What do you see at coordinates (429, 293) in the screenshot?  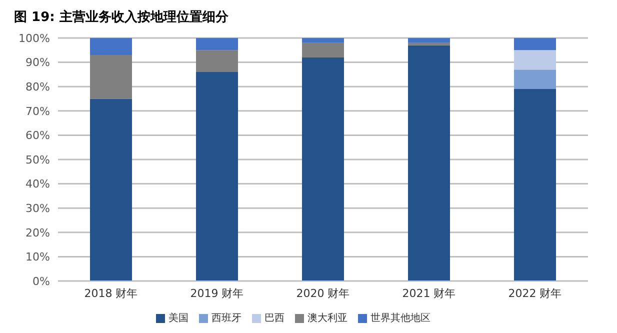 I see `x-tick-label: 2021 财年` at bounding box center [429, 293].